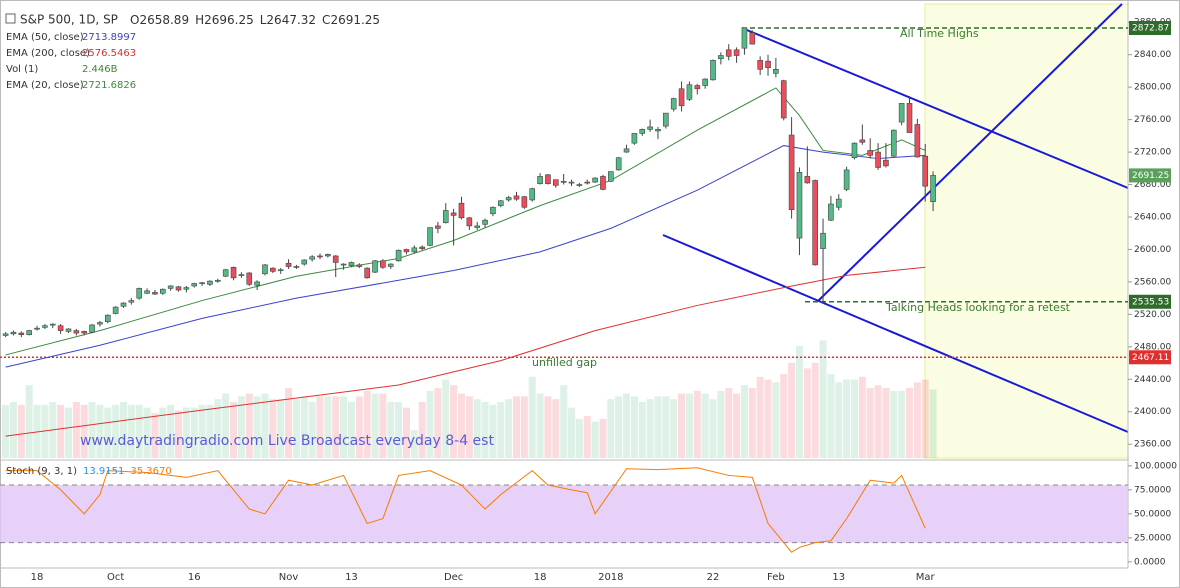 The height and width of the screenshot is (588, 1180). What do you see at coordinates (1150, 176) in the screenshot?
I see `level-label: 2691.25` at bounding box center [1150, 176].